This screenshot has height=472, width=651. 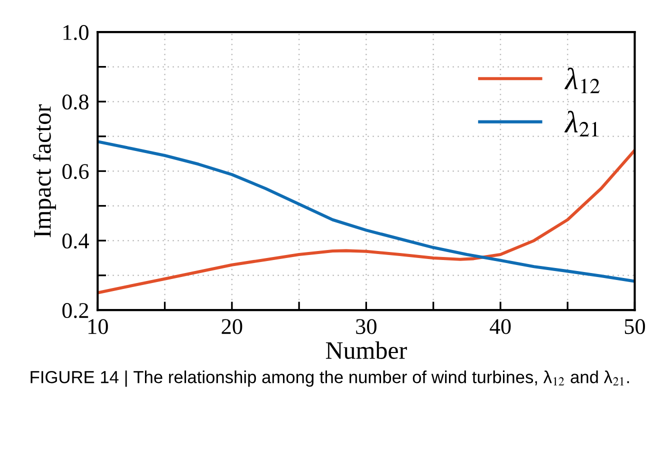 I want to click on x-tick-label: 20, so click(x=232, y=326).